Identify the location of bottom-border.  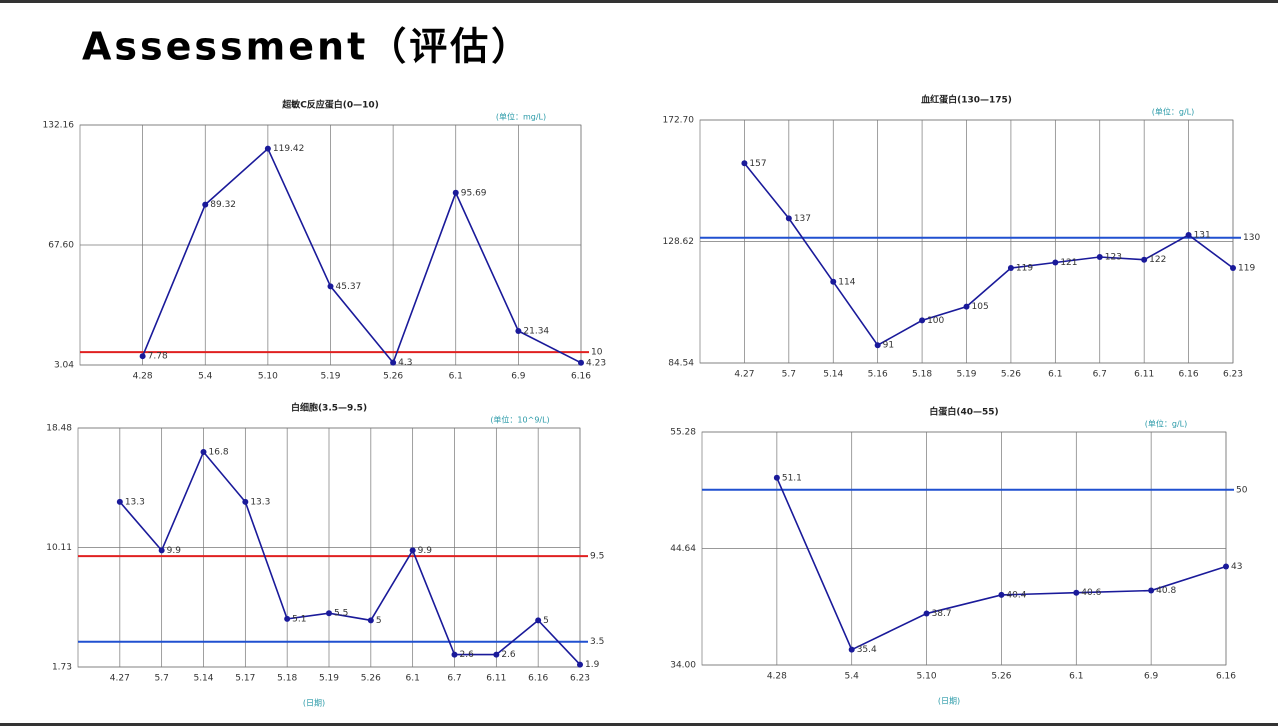
(639, 724).